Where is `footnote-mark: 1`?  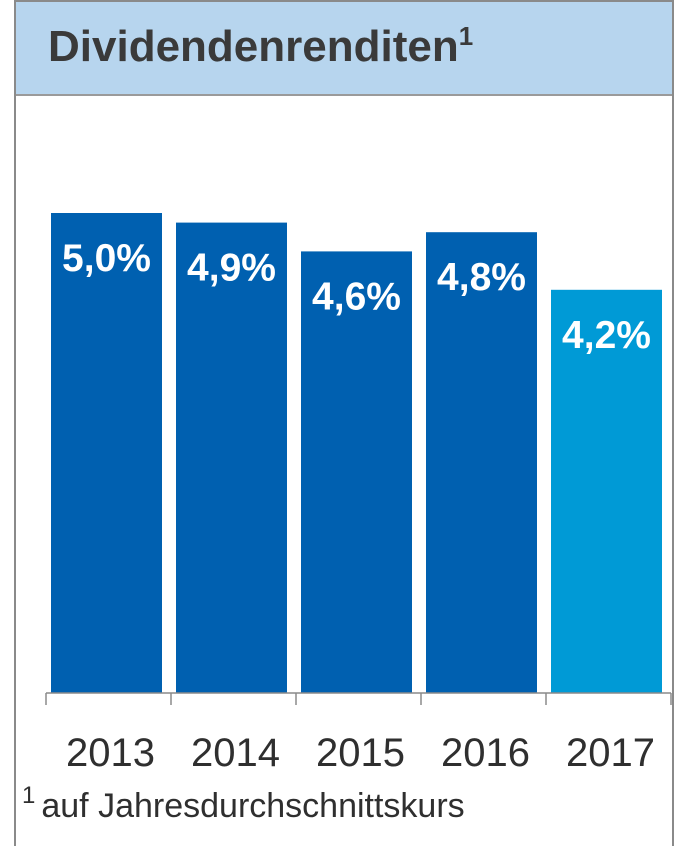 footnote-mark: 1 is located at coordinates (29, 795).